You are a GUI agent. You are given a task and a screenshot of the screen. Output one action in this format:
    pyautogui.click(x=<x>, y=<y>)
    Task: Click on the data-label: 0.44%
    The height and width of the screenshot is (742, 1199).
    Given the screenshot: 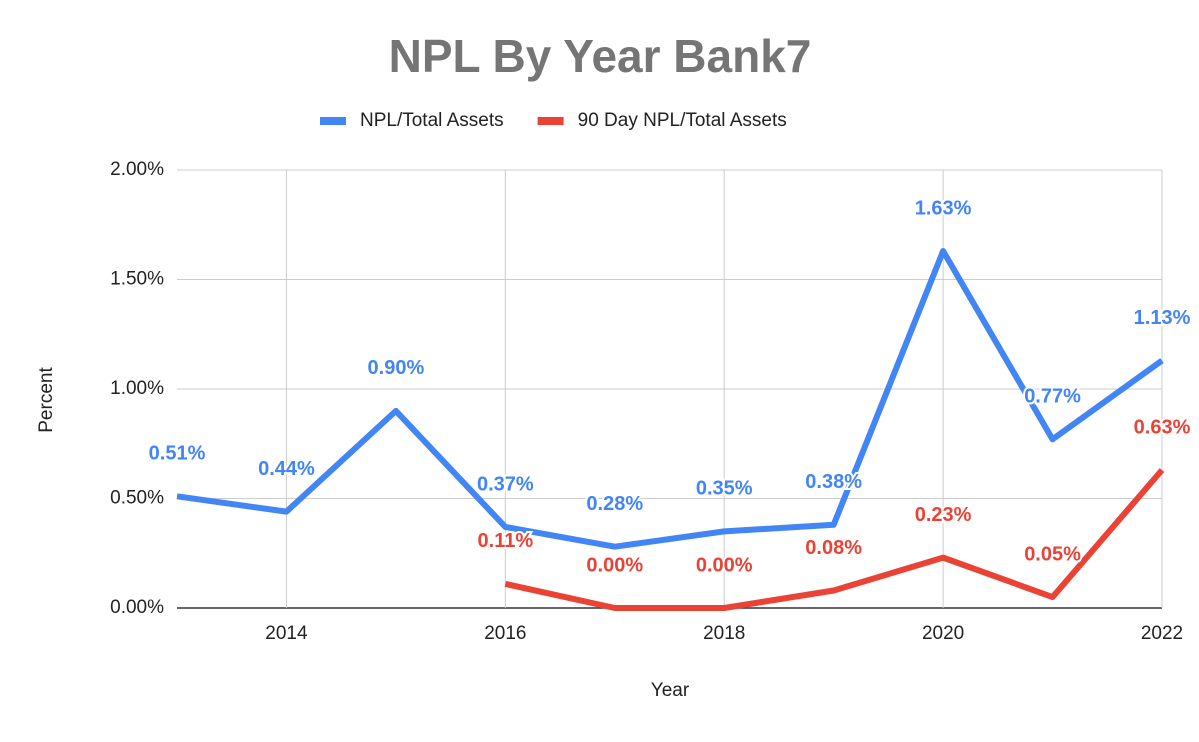 What is the action you would take?
    pyautogui.click(x=286, y=469)
    